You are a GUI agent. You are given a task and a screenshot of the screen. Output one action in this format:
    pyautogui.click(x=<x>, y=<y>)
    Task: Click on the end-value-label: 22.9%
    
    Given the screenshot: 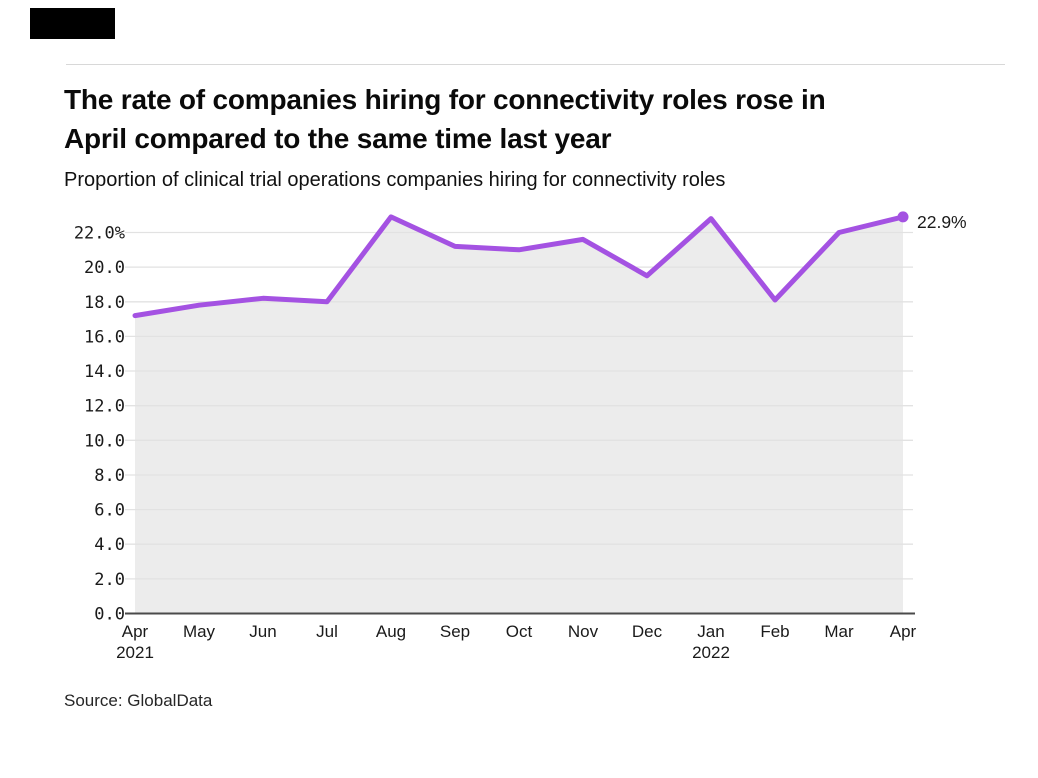 What is the action you would take?
    pyautogui.click(x=942, y=222)
    